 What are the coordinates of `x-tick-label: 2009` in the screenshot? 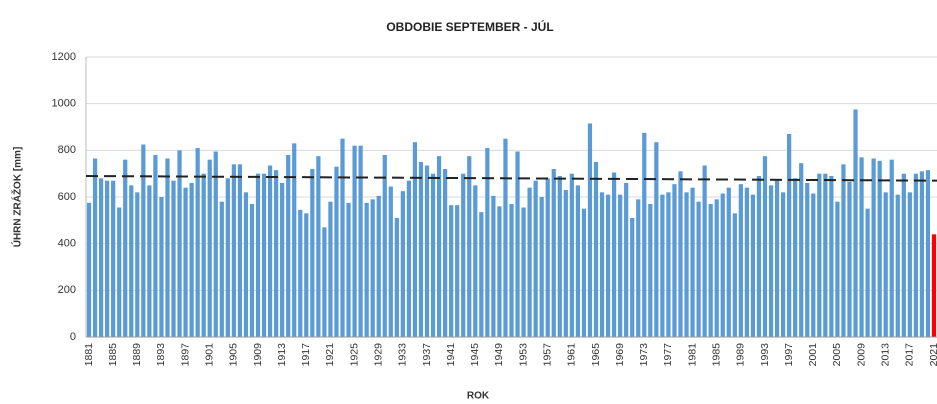 It's located at (861, 355).